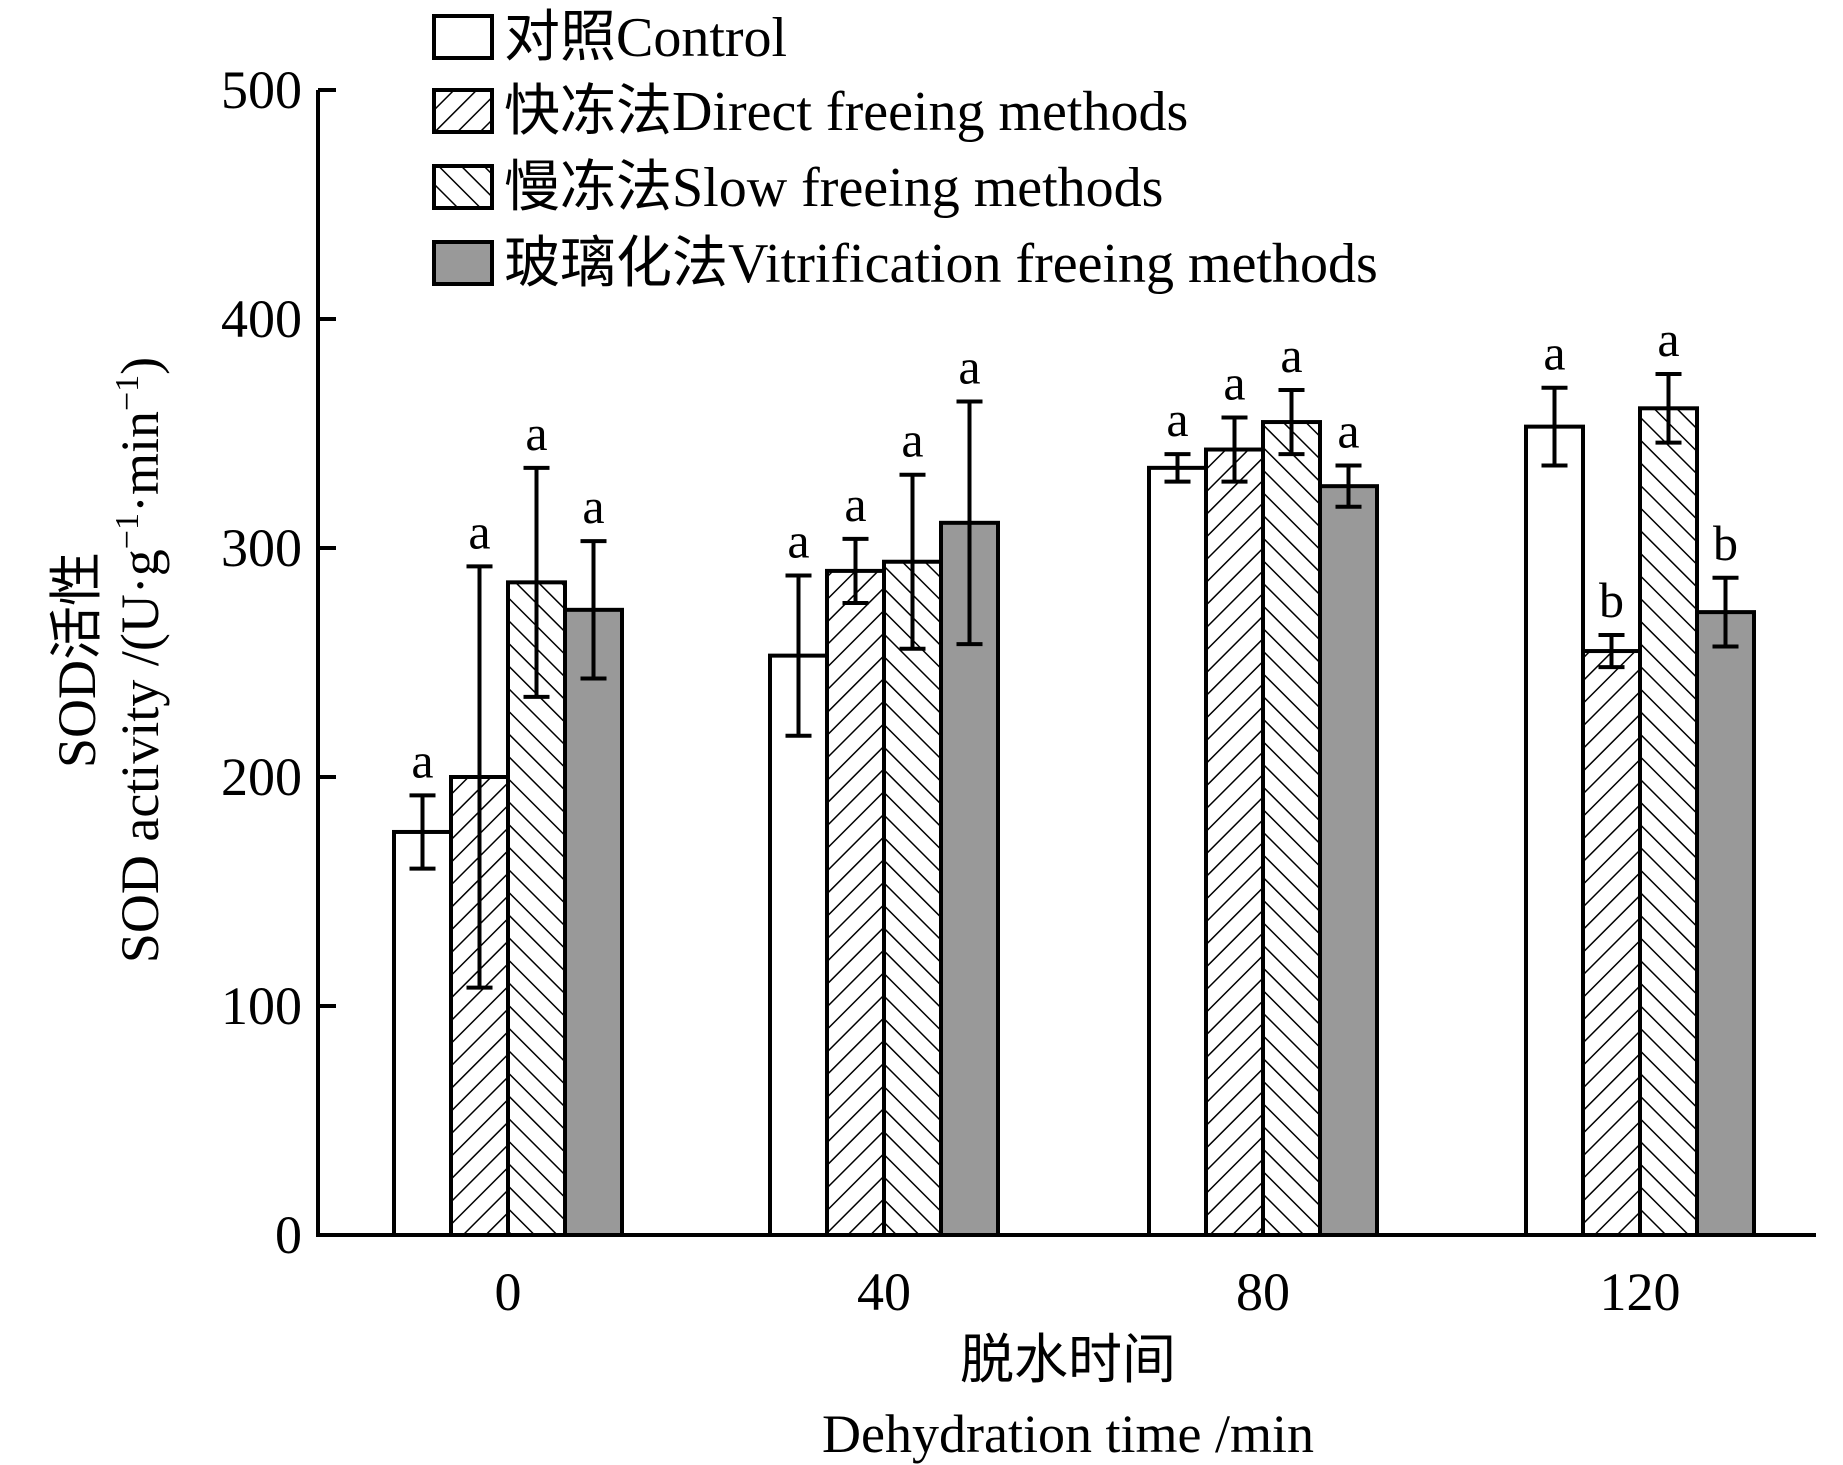 The width and height of the screenshot is (1843, 1465). I want to click on y-axis-title-cn: SOD活性, so click(77, 660).